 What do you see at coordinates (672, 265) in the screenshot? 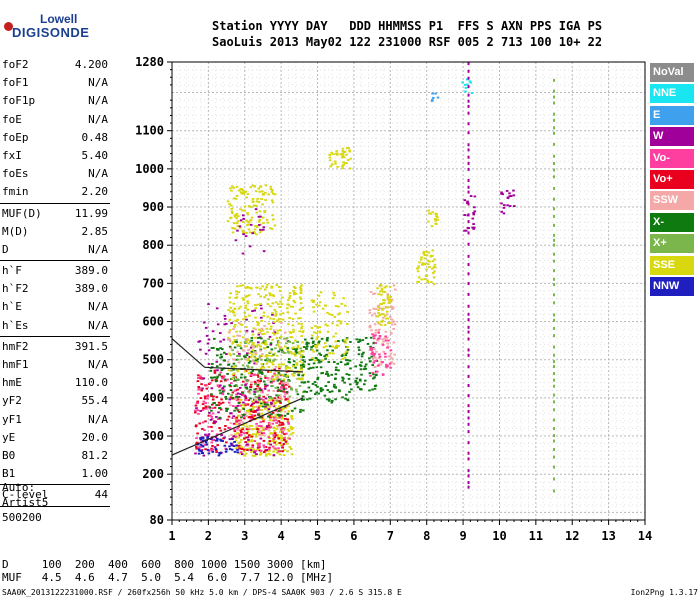
I see `legend-item-sse: SSE` at bounding box center [672, 265].